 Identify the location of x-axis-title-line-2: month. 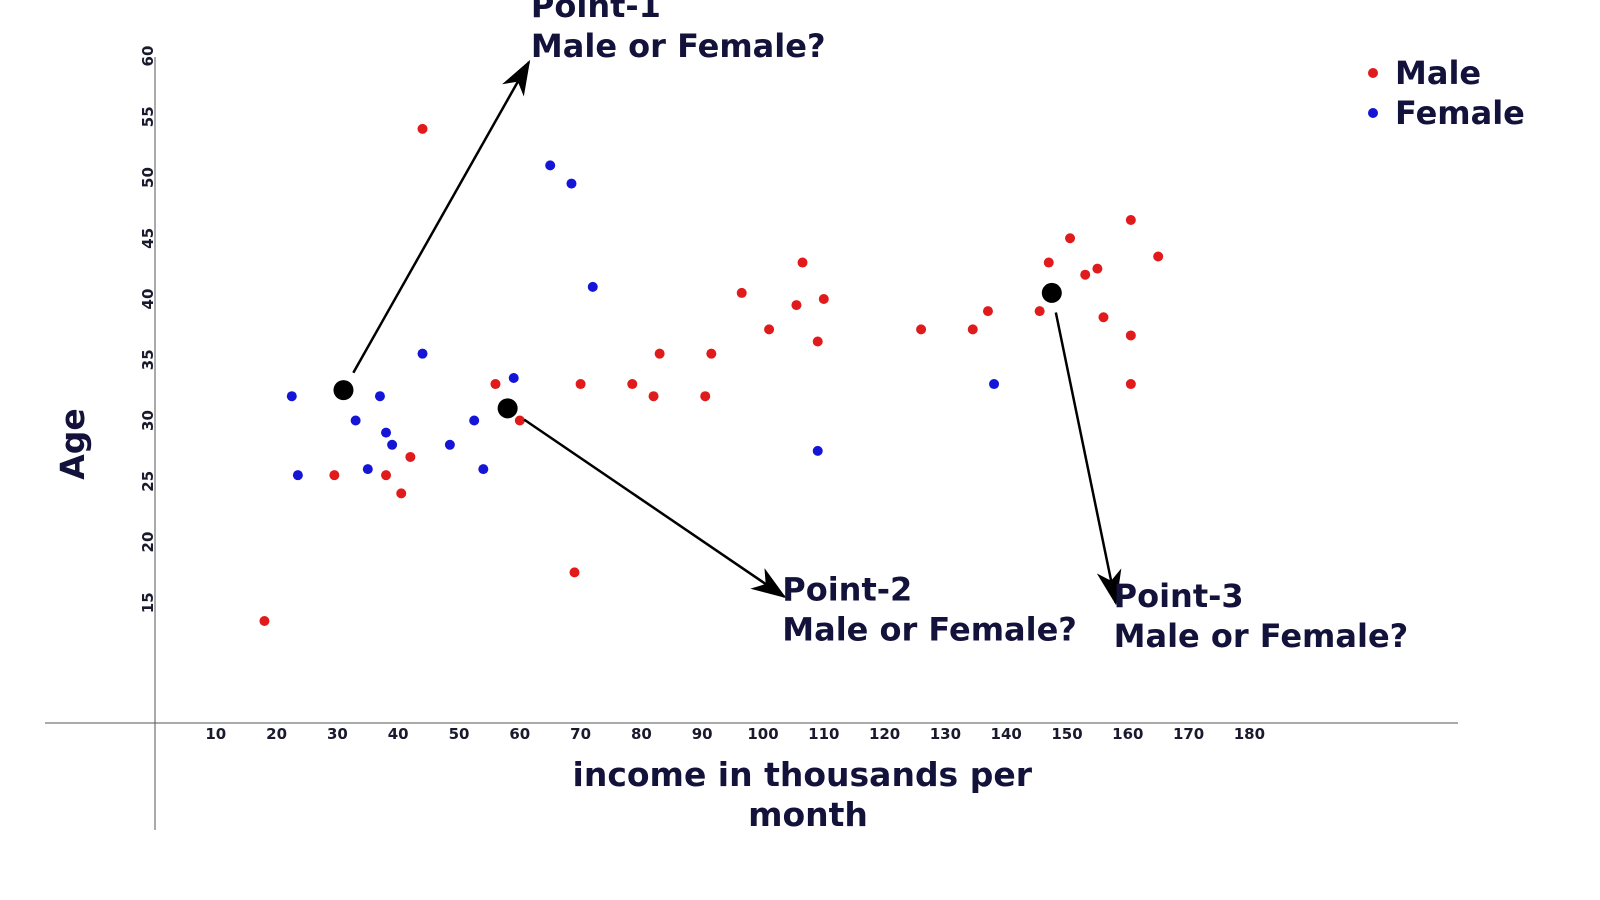
(808, 814).